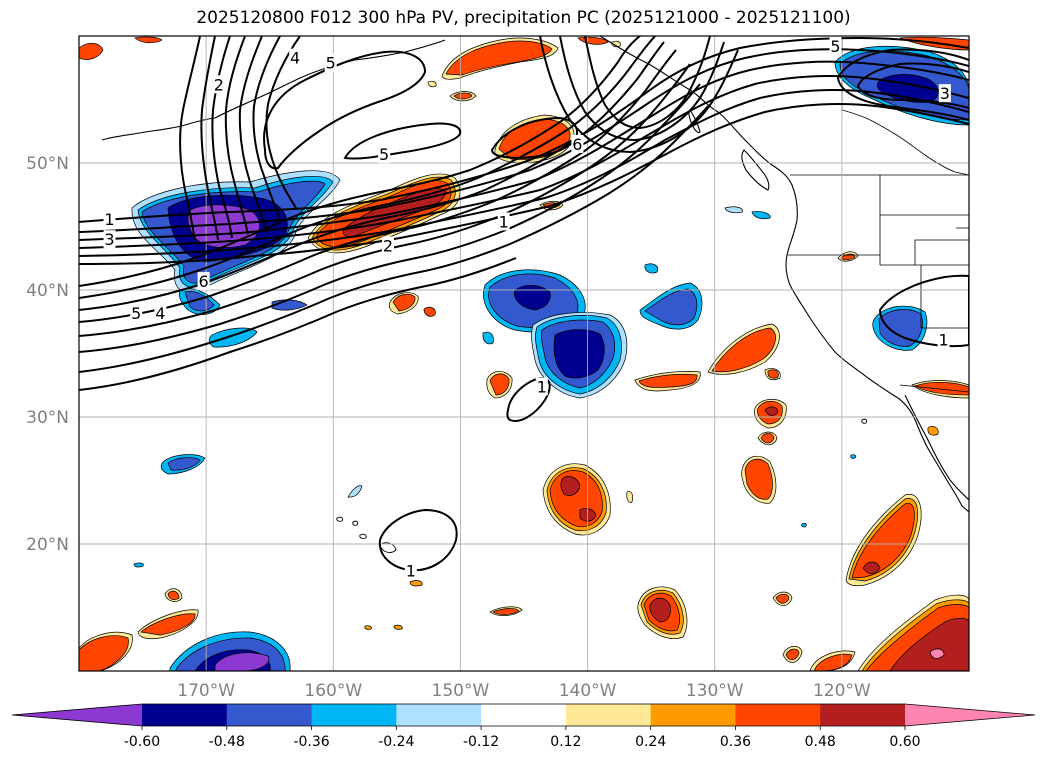 The height and width of the screenshot is (765, 1047). I want to click on pv-loop-sw, so click(923, 311).